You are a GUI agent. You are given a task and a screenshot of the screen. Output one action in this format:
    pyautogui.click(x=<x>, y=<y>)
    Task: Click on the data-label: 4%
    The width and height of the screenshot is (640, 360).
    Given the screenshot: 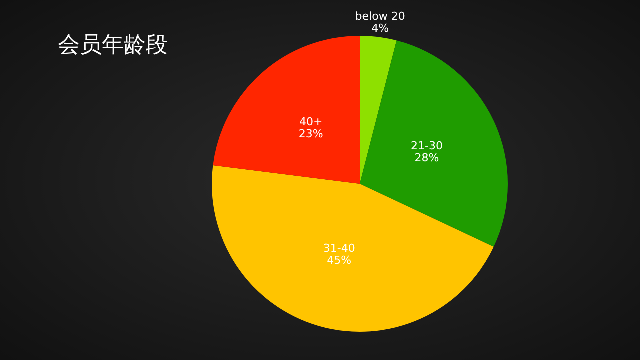 What is the action you would take?
    pyautogui.click(x=381, y=29)
    